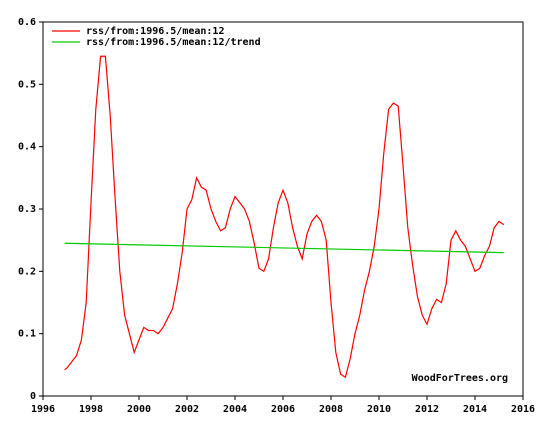  What do you see at coordinates (91, 409) in the screenshot?
I see `x-tick-label: 1998` at bounding box center [91, 409].